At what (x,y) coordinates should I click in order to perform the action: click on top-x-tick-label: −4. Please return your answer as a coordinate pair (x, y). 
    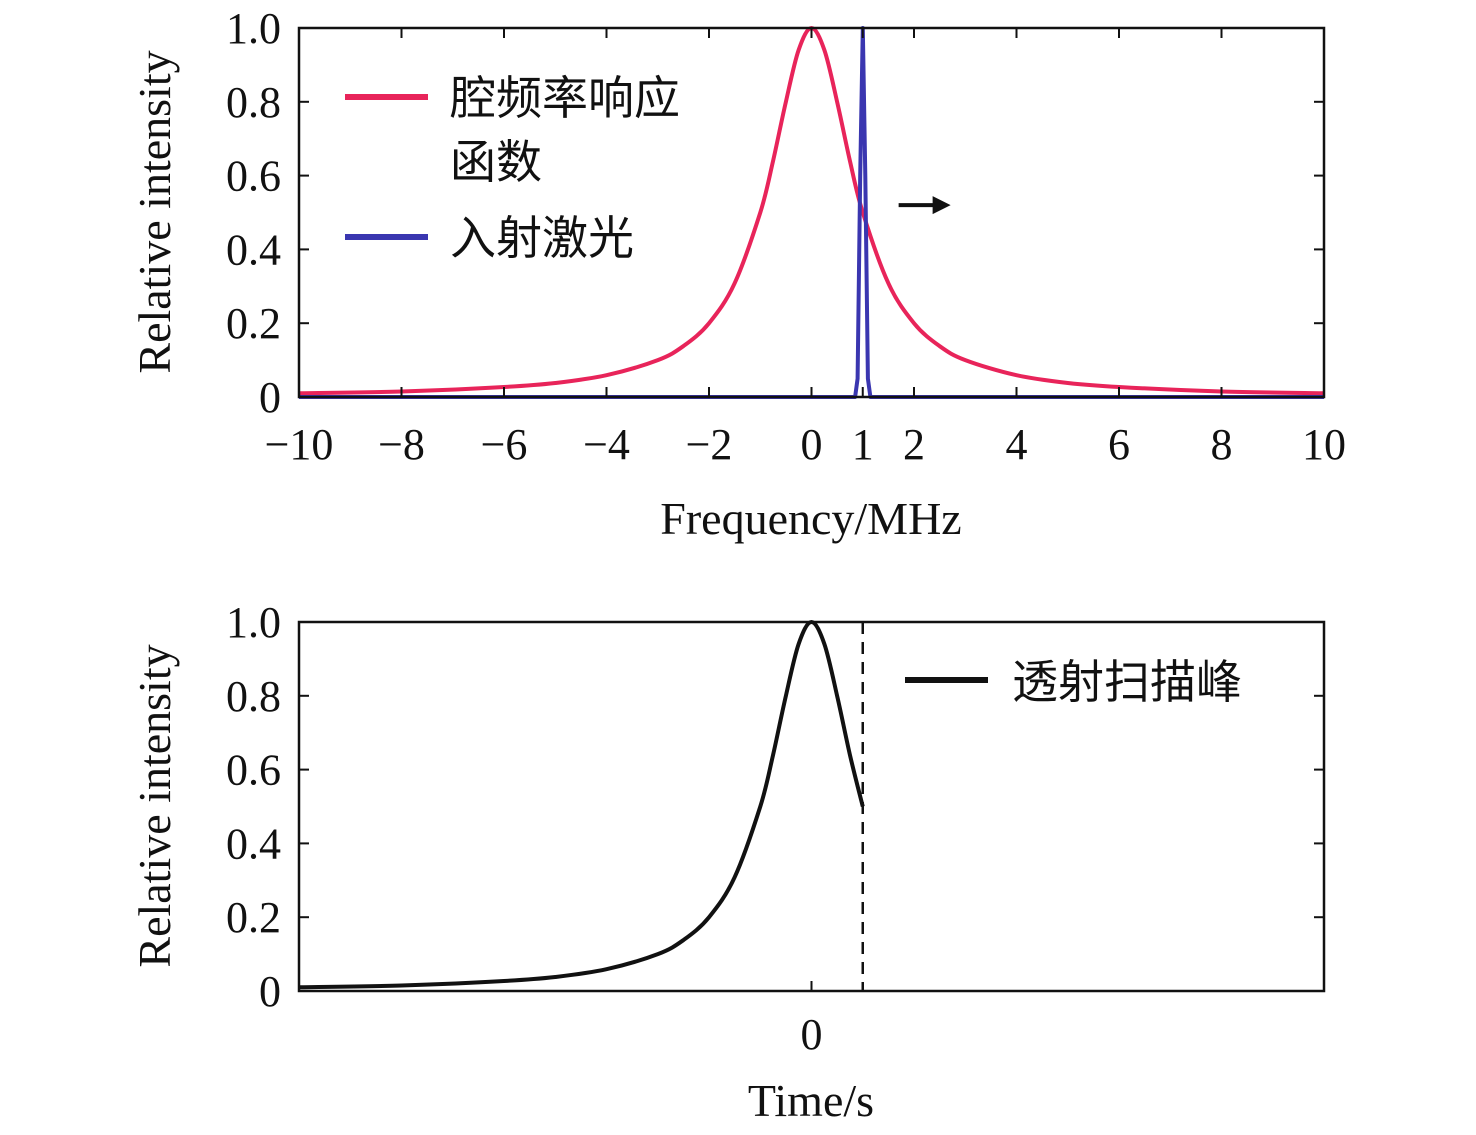
    Looking at the image, I should click on (606, 444).